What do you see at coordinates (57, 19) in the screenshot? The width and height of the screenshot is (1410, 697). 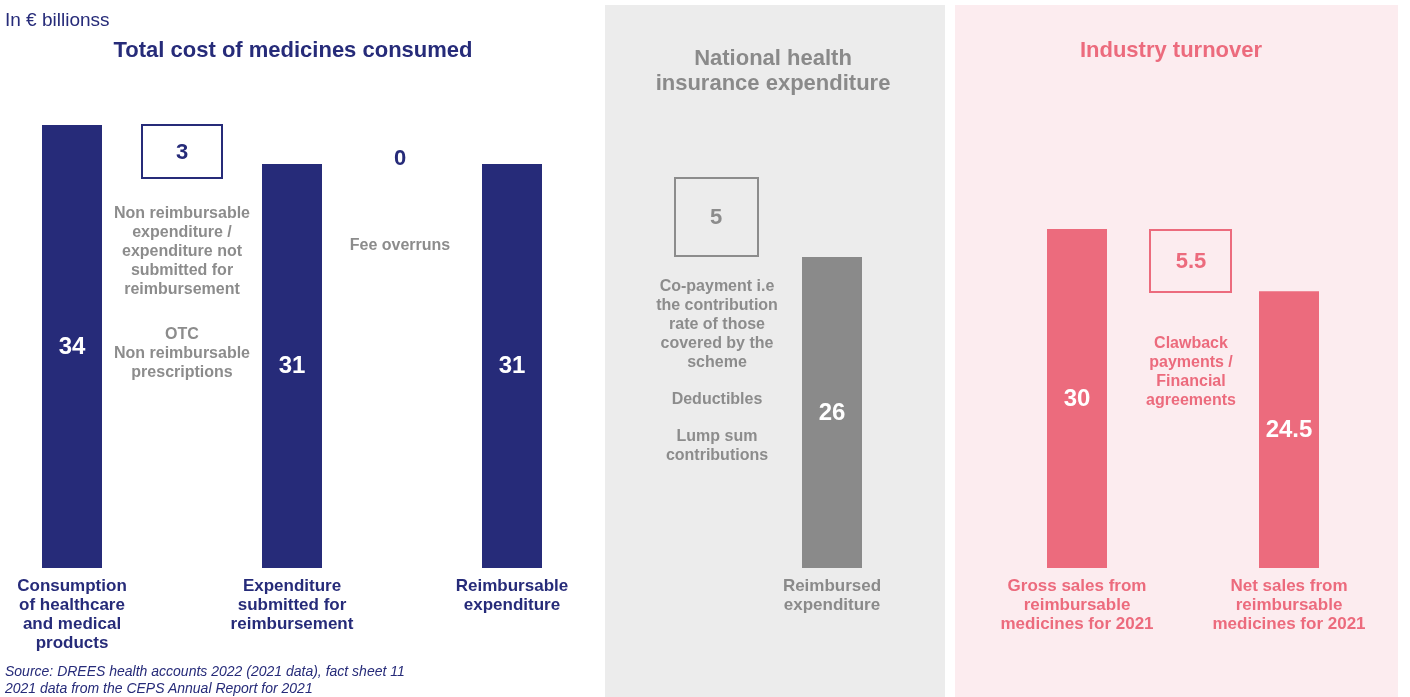 I see `text: In € billionss` at bounding box center [57, 19].